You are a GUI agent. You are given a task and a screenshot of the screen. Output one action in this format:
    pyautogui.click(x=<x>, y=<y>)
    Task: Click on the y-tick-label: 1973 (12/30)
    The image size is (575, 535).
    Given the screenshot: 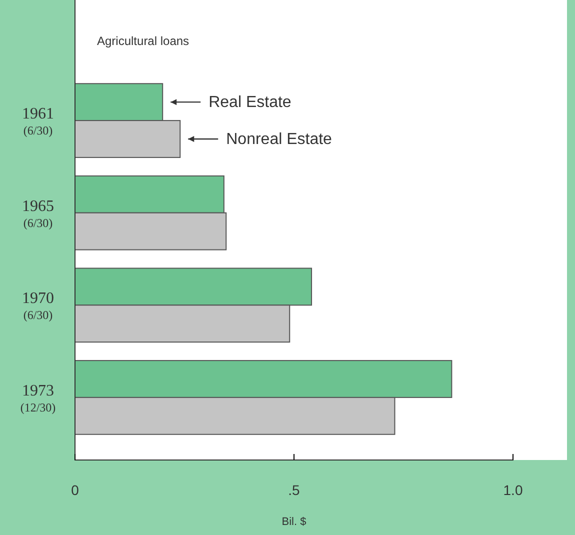 What is the action you would take?
    pyautogui.click(x=38, y=398)
    